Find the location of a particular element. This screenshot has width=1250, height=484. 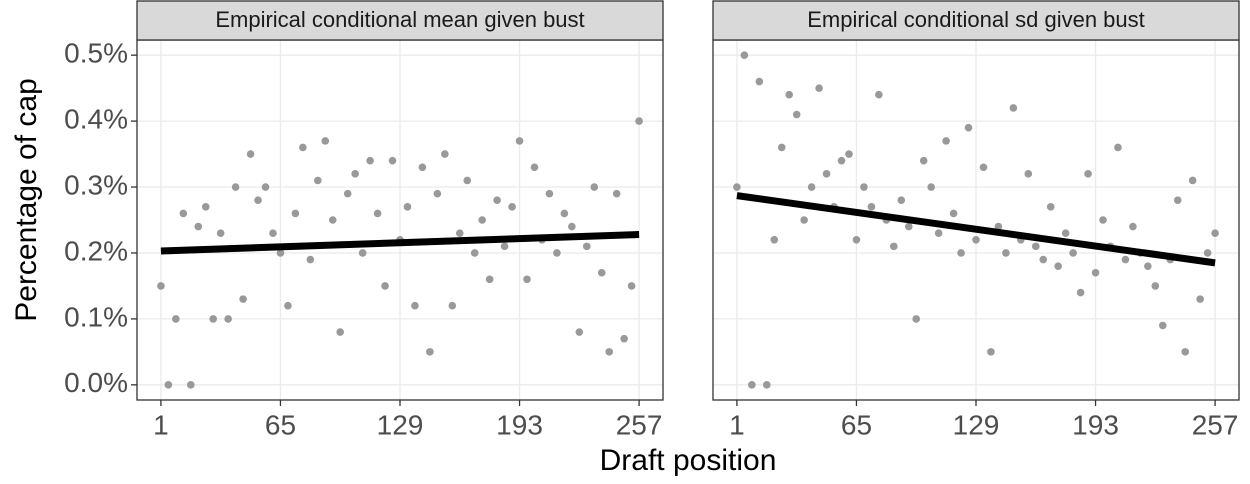

x-tick-label: 193 is located at coordinates (519, 424).